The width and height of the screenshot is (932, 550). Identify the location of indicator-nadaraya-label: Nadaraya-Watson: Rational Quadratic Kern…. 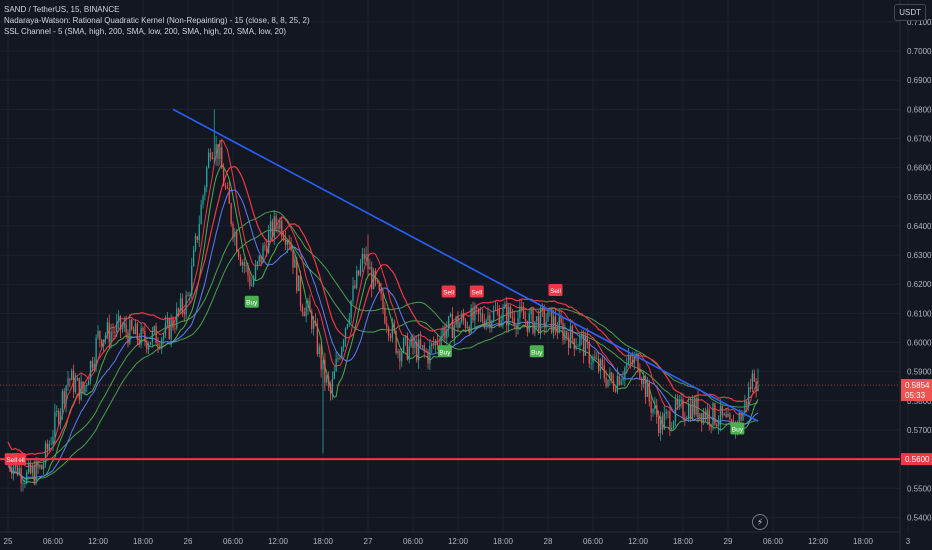
(157, 20).